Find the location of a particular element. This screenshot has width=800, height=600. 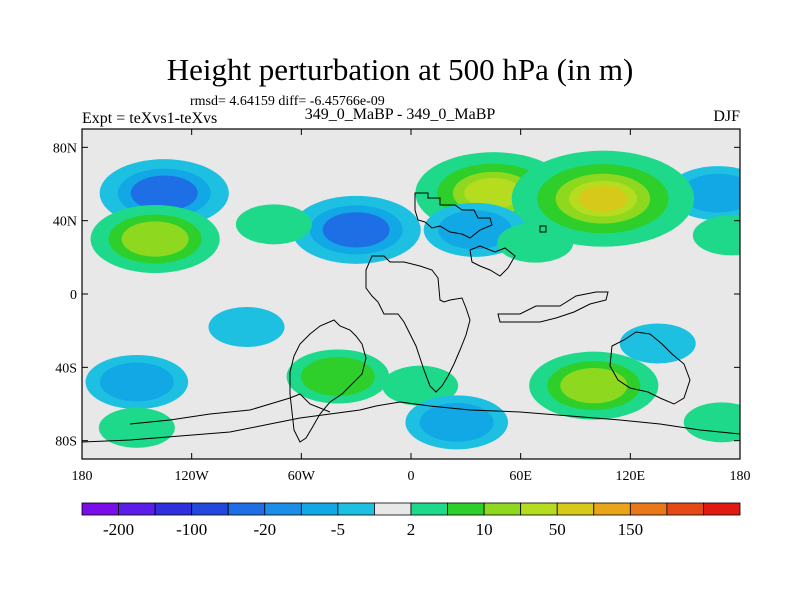

y-tick-label: 40N is located at coordinates (65, 222).